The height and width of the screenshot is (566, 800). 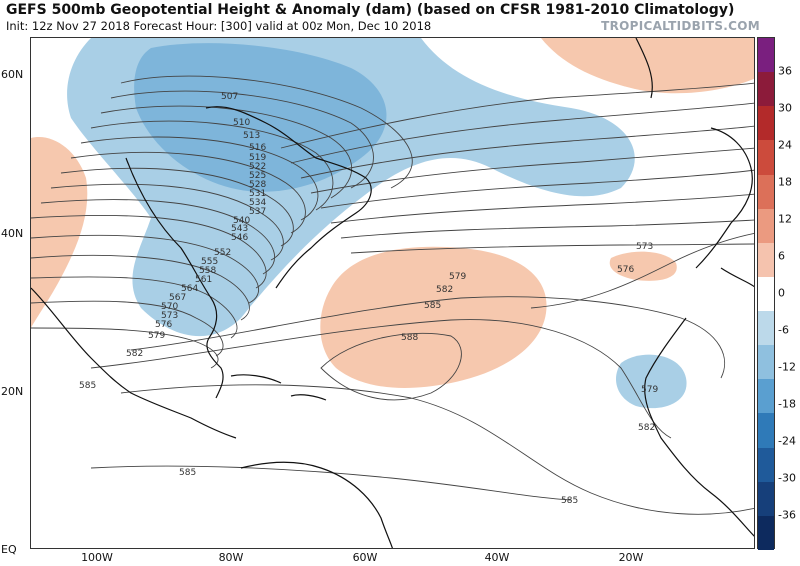 What do you see at coordinates (9, 549) in the screenshot?
I see `lat-label-eq: EQ` at bounding box center [9, 549].